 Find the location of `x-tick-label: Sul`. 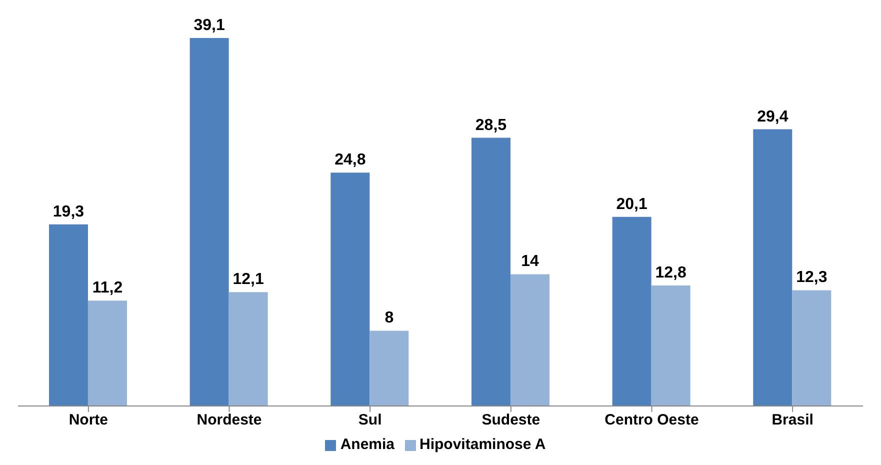

x-tick-label: Sul is located at coordinates (370, 420).